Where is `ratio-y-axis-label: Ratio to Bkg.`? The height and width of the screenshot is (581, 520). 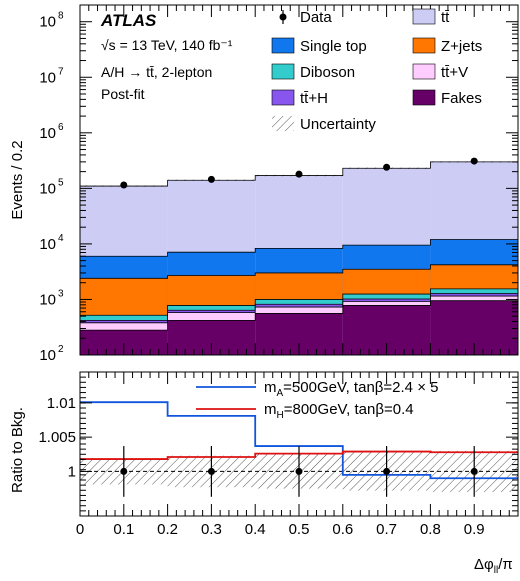
ratio-y-axis-label: Ratio to Bkg. is located at coordinates (17, 450).